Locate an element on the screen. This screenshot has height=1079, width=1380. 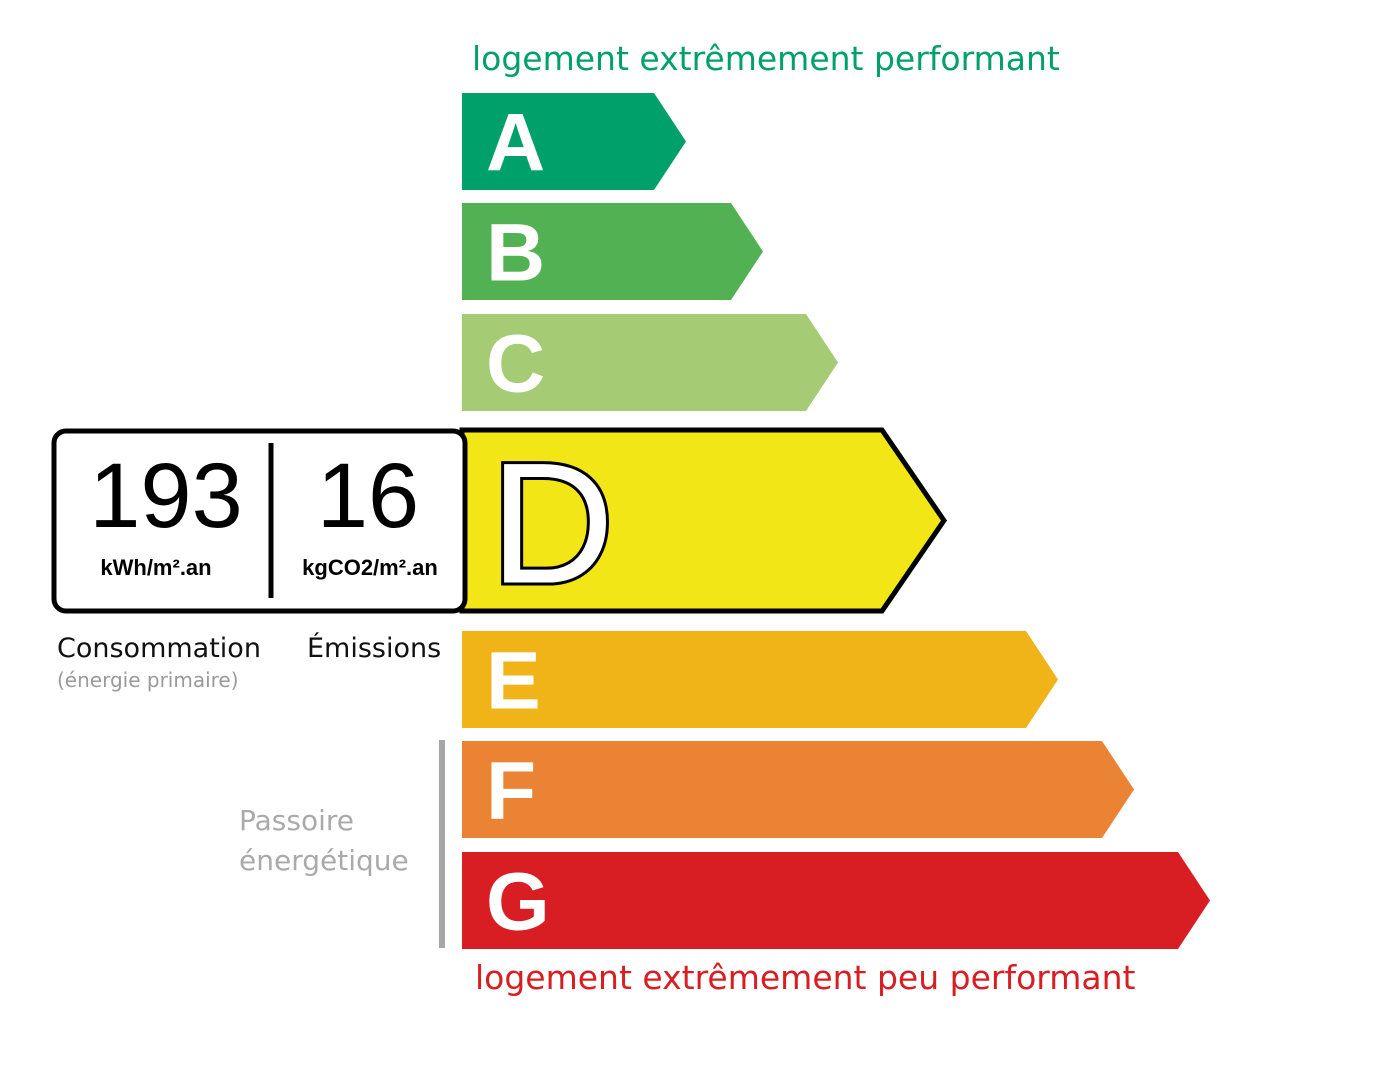
consumption-label: Consommation is located at coordinates (159, 648).